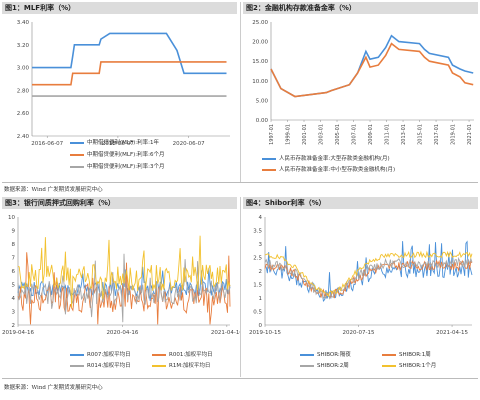  I want to click on y-tick-label: 1, so click(261, 299).